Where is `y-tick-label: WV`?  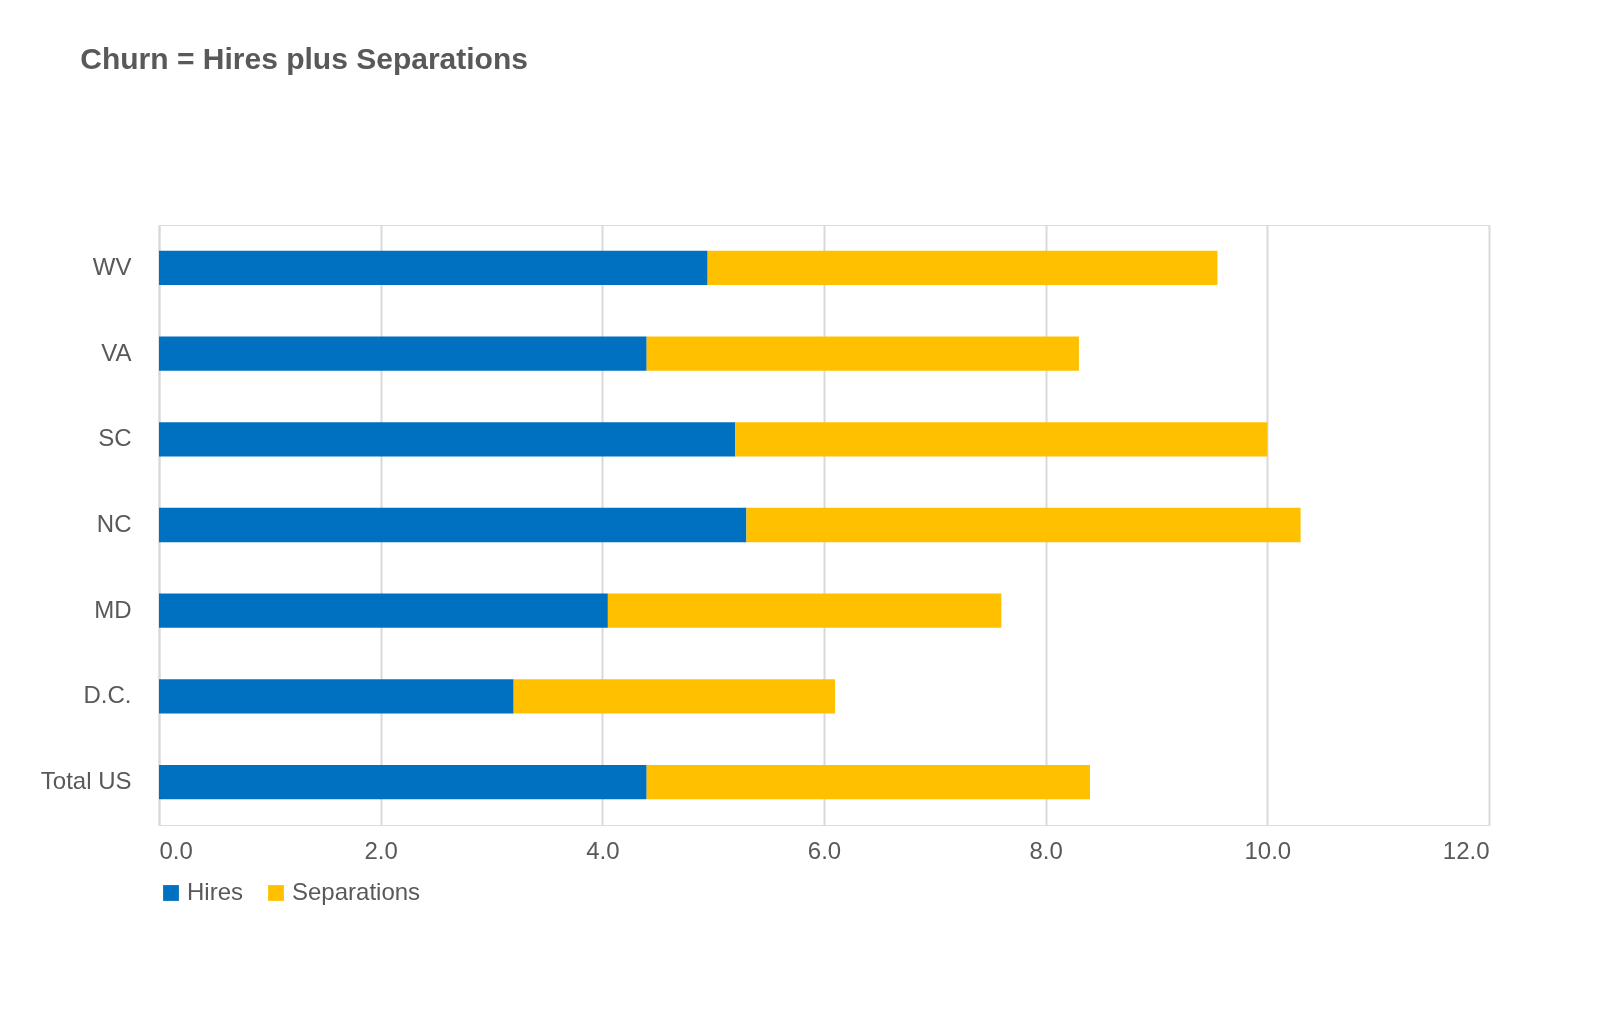 y-tick-label: WV is located at coordinates (112, 266).